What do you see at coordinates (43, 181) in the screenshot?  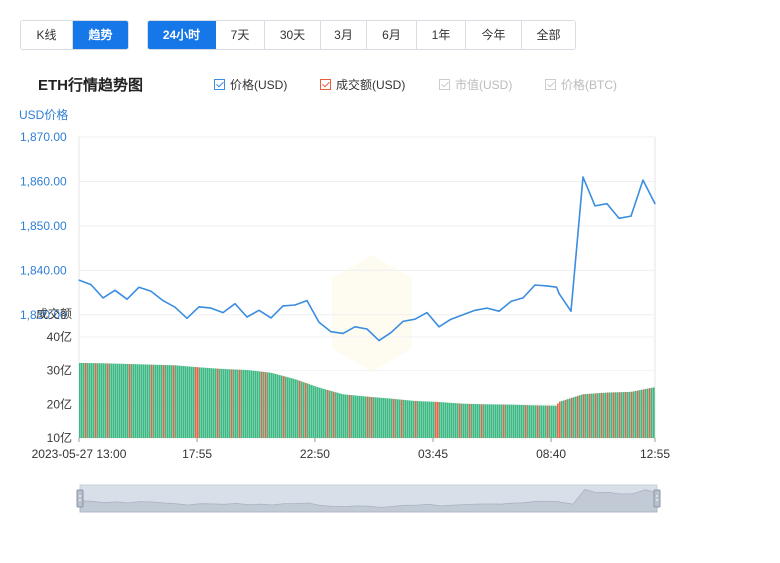 I see `price-tick-label: 1,860.00` at bounding box center [43, 181].